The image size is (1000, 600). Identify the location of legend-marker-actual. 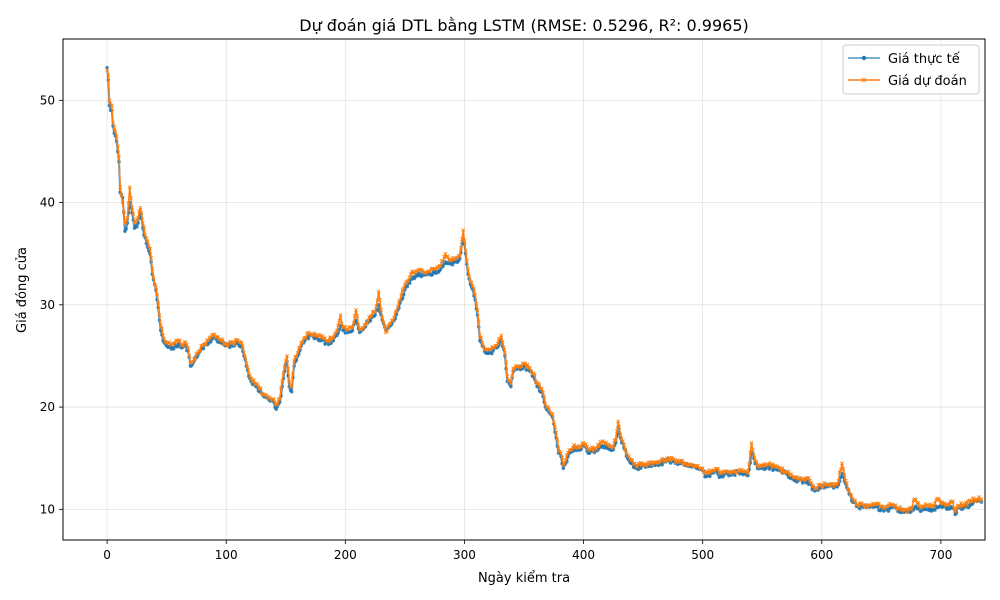
(864, 58).